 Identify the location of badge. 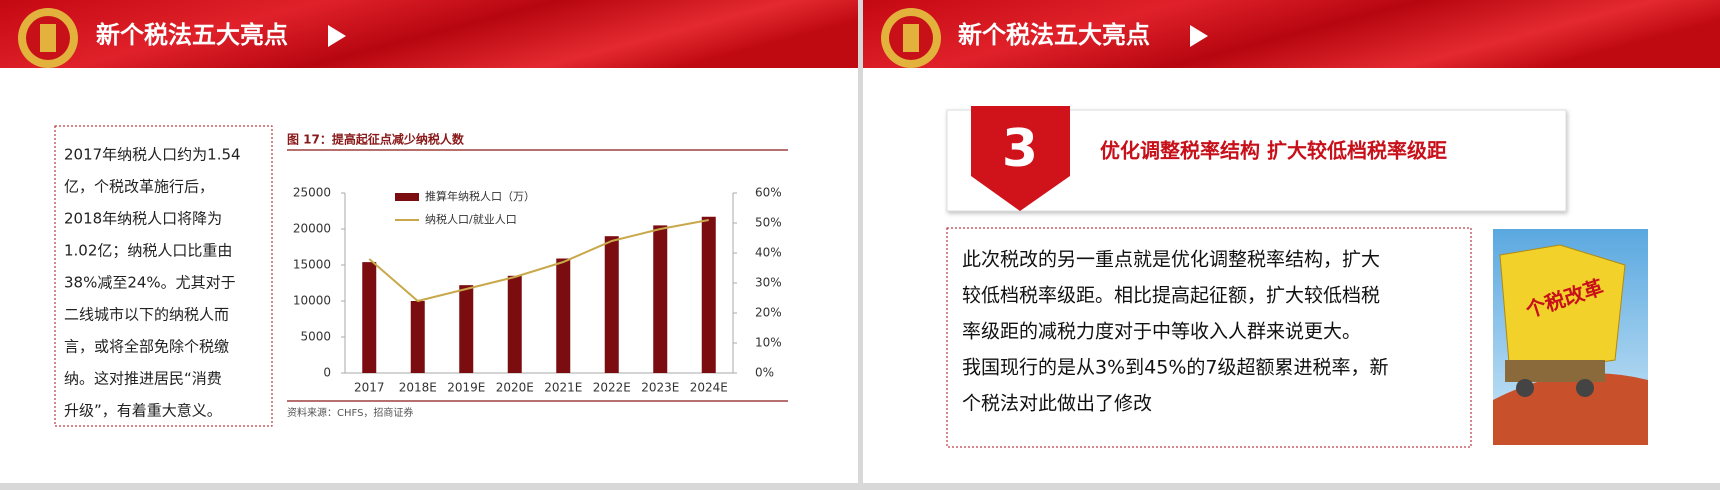
(1020, 158).